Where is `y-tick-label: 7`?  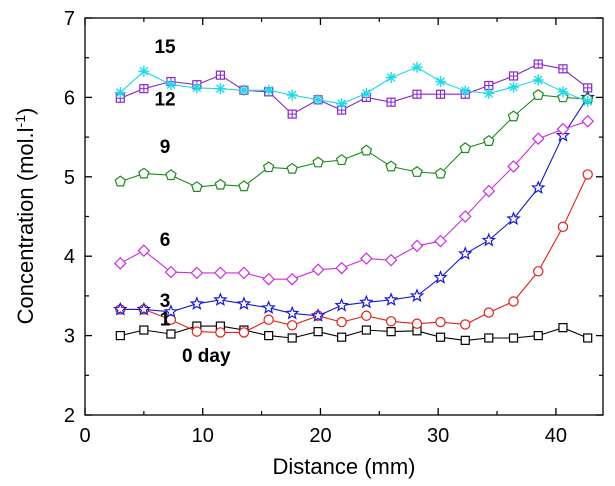
y-tick-label: 7 is located at coordinates (69, 19).